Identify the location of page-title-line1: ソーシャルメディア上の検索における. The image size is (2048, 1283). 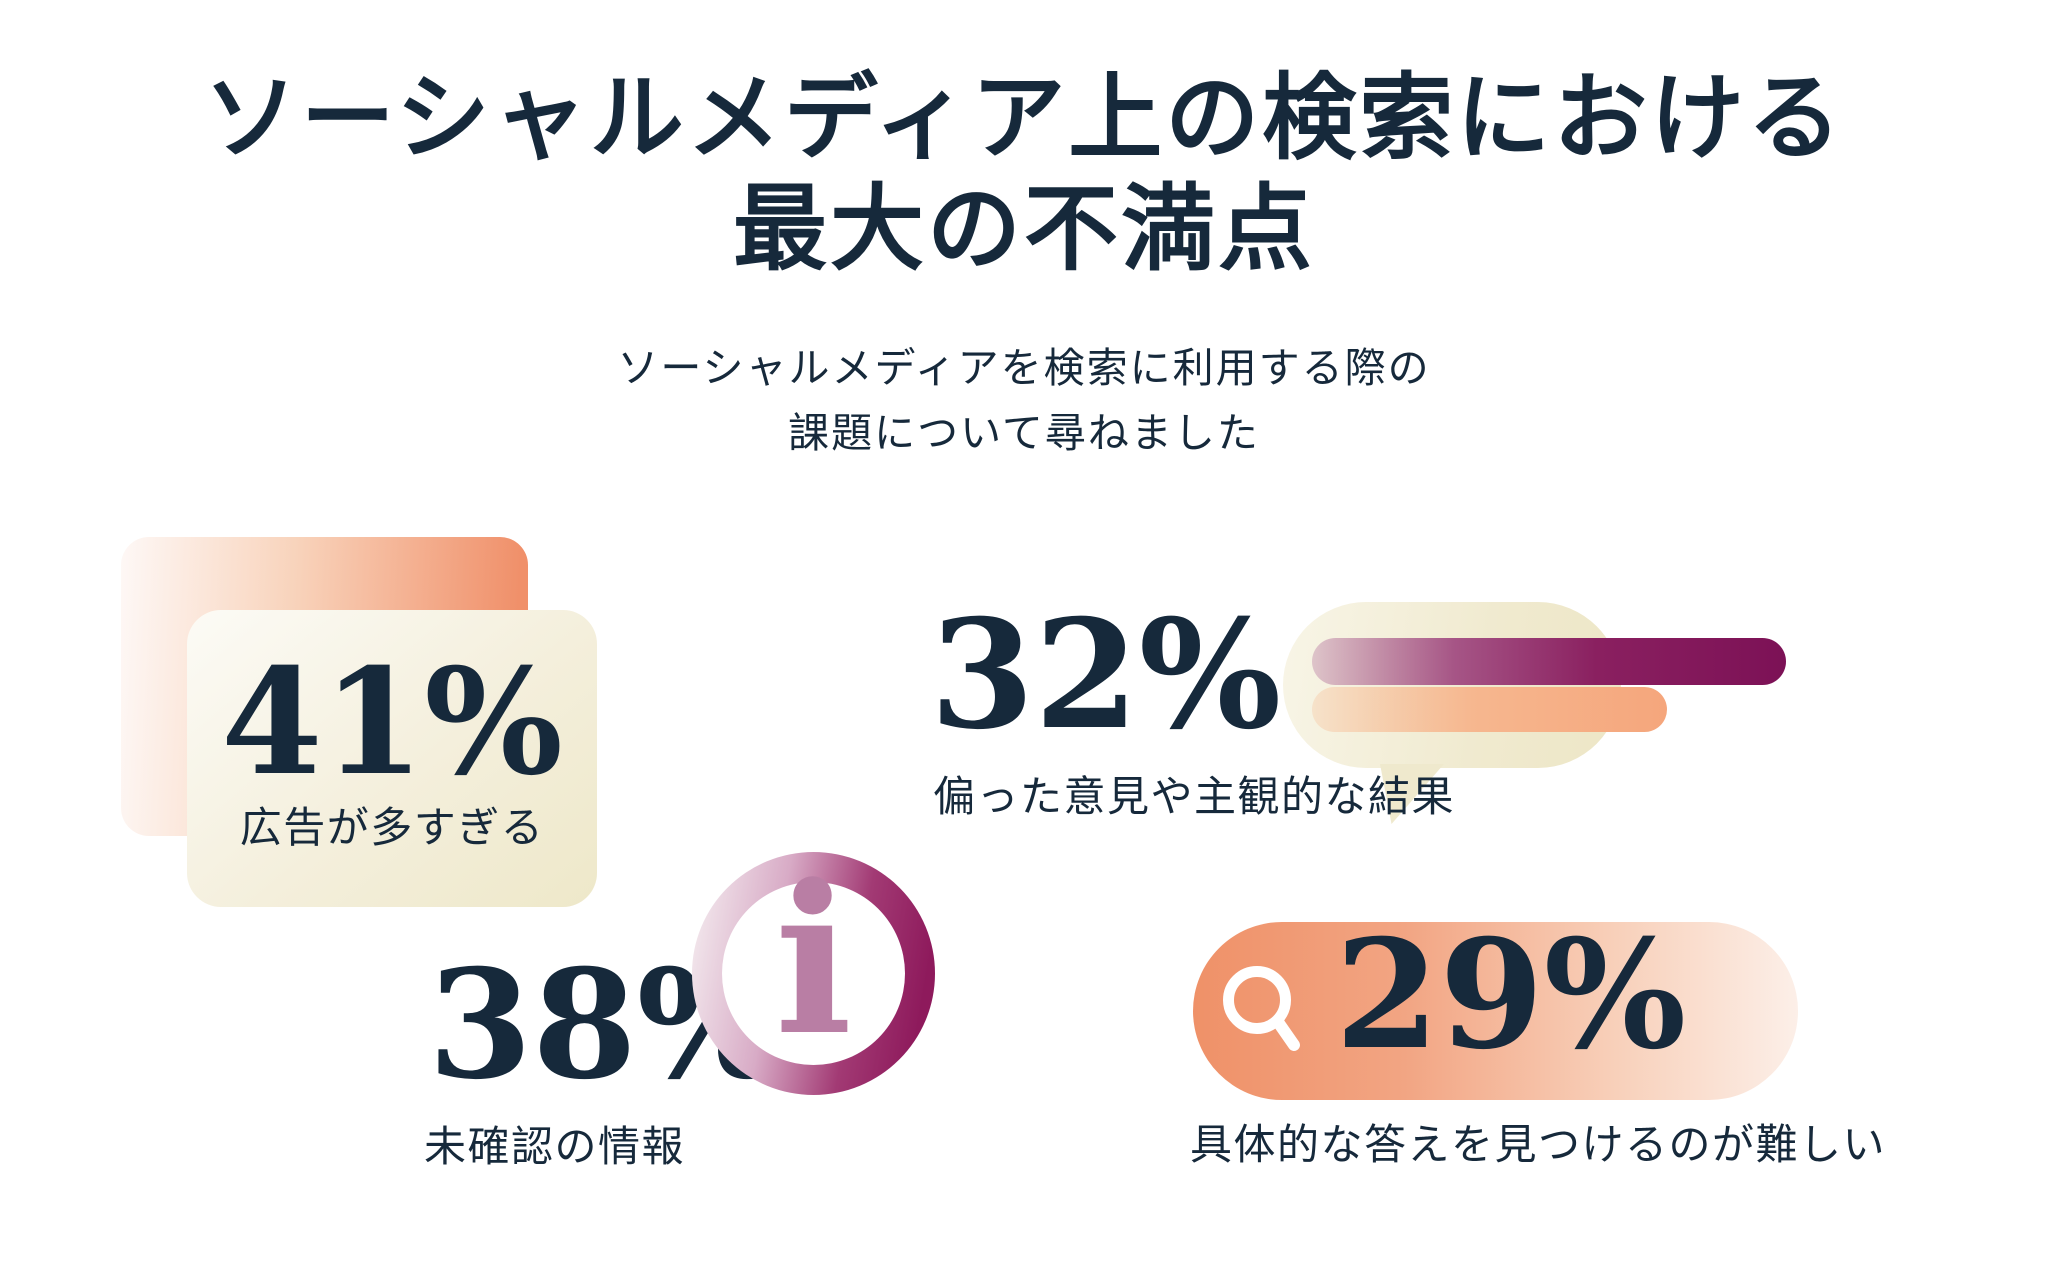
(1024, 117).